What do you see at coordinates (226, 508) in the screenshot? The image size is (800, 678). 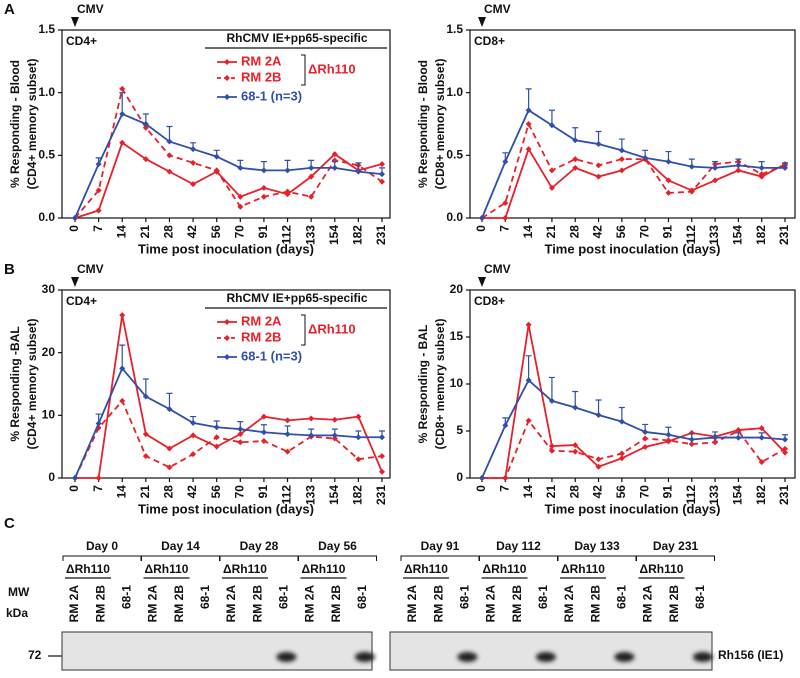 I see `x-axis-label: Time post inoculation (days)` at bounding box center [226, 508].